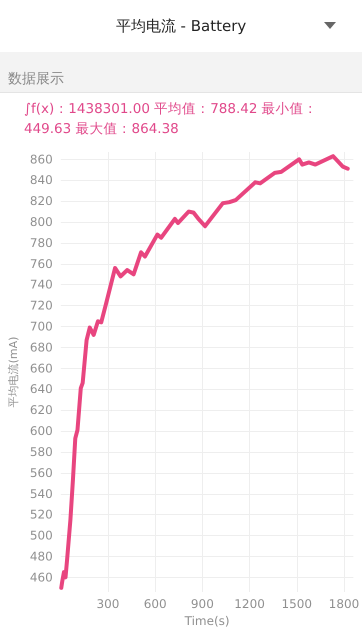  What do you see at coordinates (155, 604) in the screenshot?
I see `x-tick-label: 600` at bounding box center [155, 604].